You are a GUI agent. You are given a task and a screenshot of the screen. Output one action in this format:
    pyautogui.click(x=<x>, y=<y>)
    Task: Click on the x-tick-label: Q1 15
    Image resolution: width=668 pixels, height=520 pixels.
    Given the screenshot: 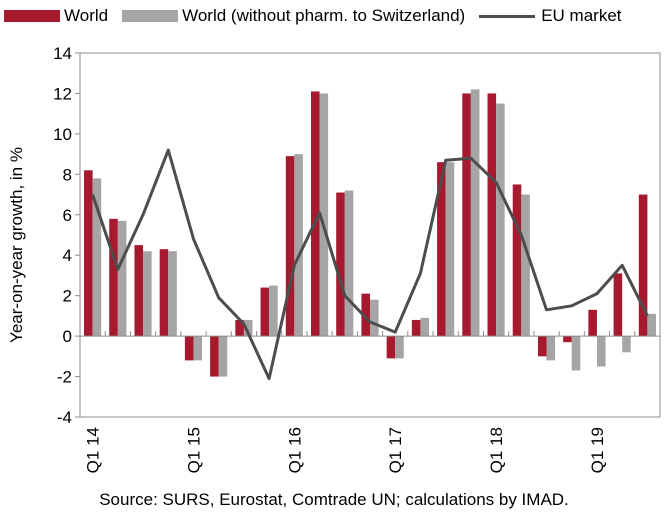 What is the action you would take?
    pyautogui.click(x=193, y=450)
    